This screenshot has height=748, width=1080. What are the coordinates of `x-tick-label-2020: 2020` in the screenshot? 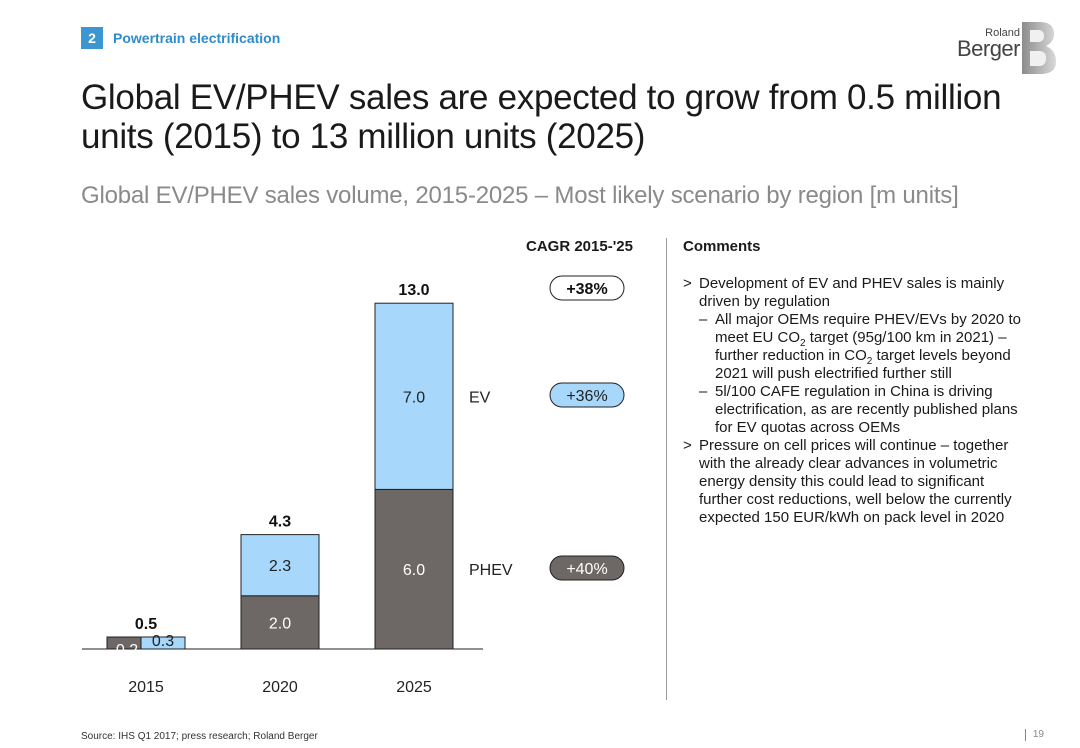 It's located at (280, 687).